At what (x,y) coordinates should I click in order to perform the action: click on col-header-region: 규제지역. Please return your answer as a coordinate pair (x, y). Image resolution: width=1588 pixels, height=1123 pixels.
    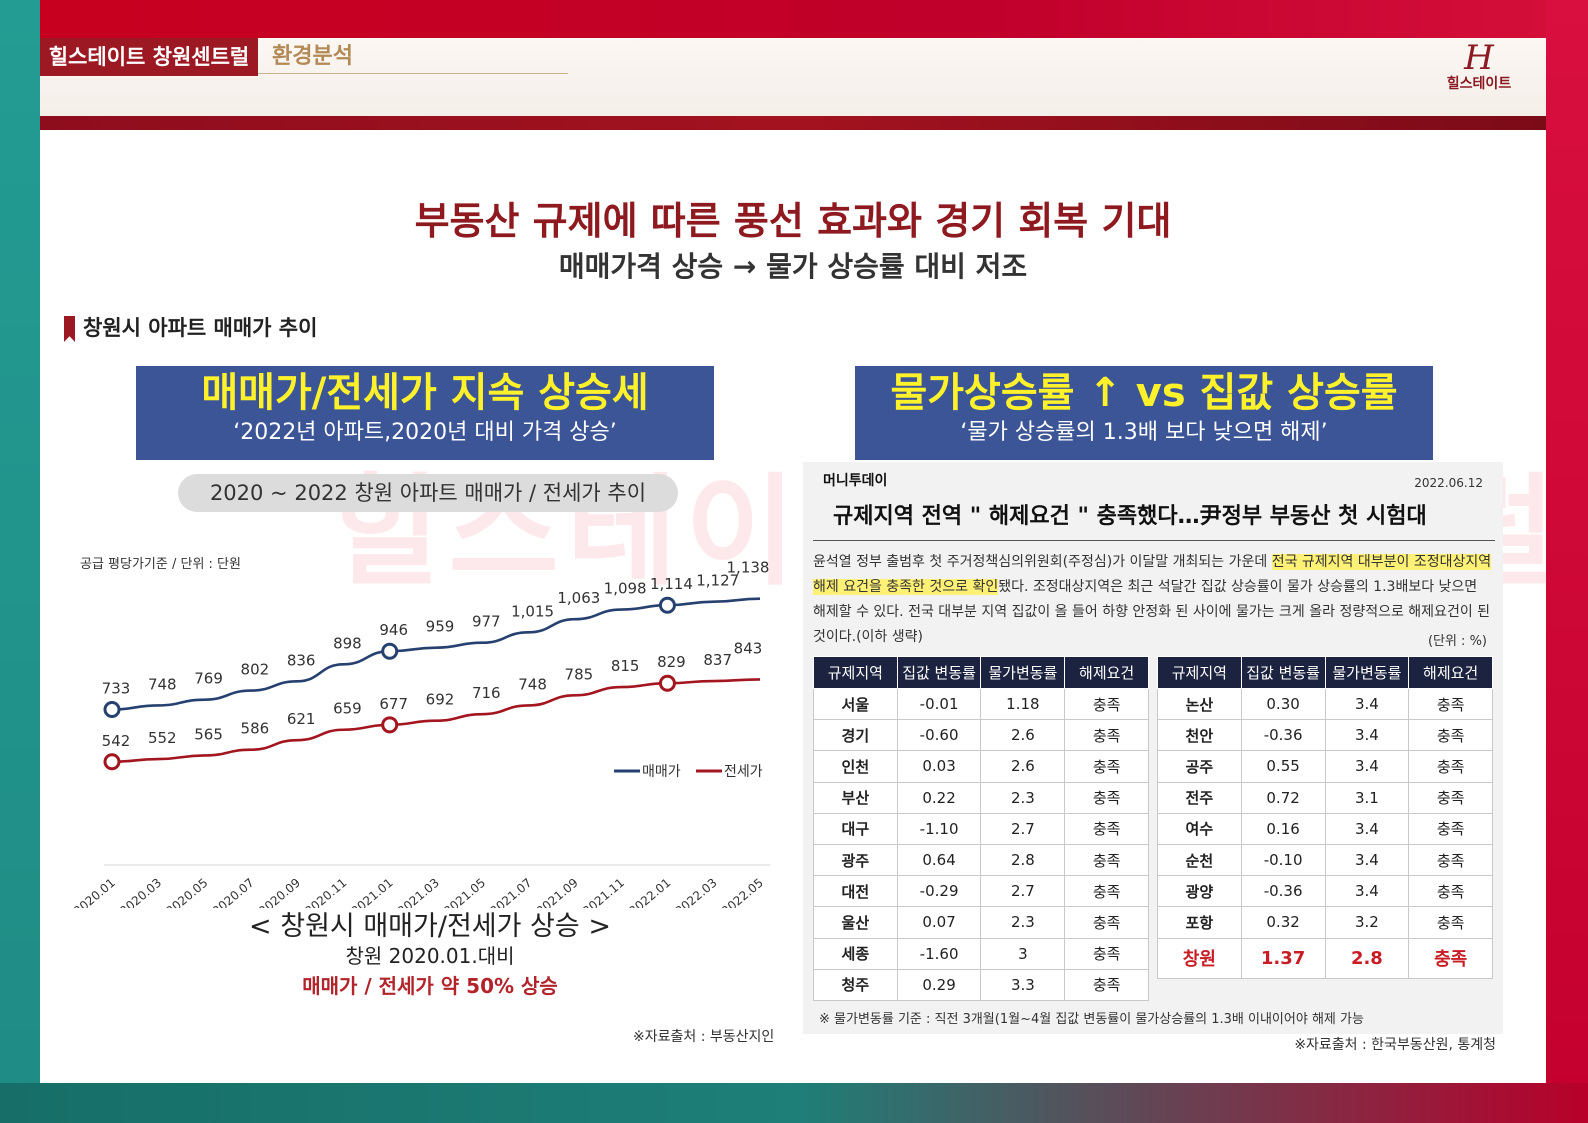
    Looking at the image, I should click on (1199, 672).